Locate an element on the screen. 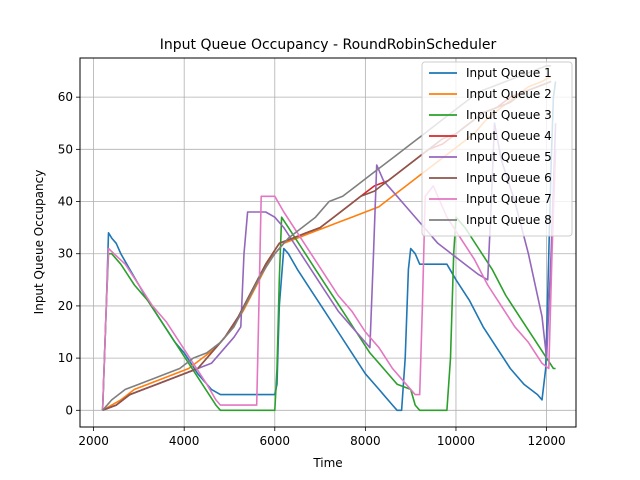  legend-label: Input Queue 2 is located at coordinates (509, 94).